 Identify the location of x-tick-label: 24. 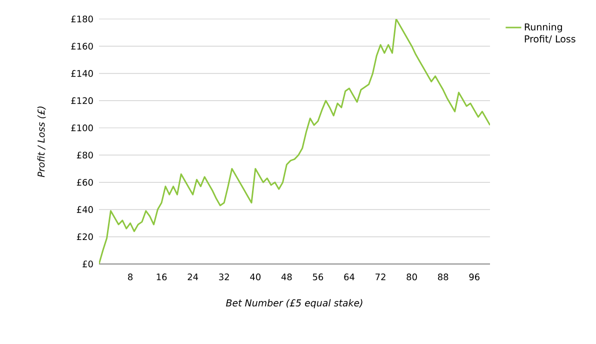
(193, 277).